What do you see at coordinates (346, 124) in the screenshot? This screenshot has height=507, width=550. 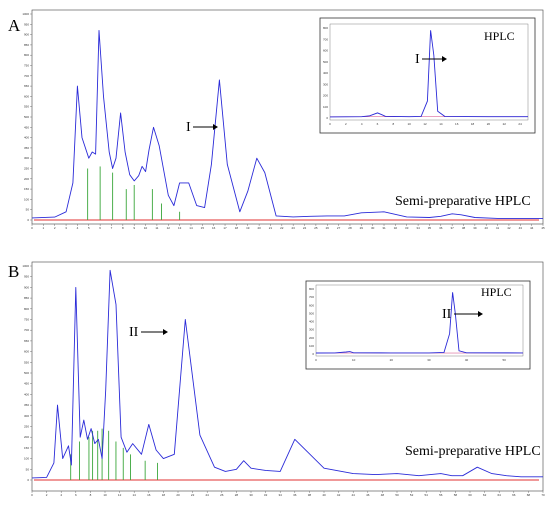 I see `inset-x-tick-label: 2` at bounding box center [346, 124].